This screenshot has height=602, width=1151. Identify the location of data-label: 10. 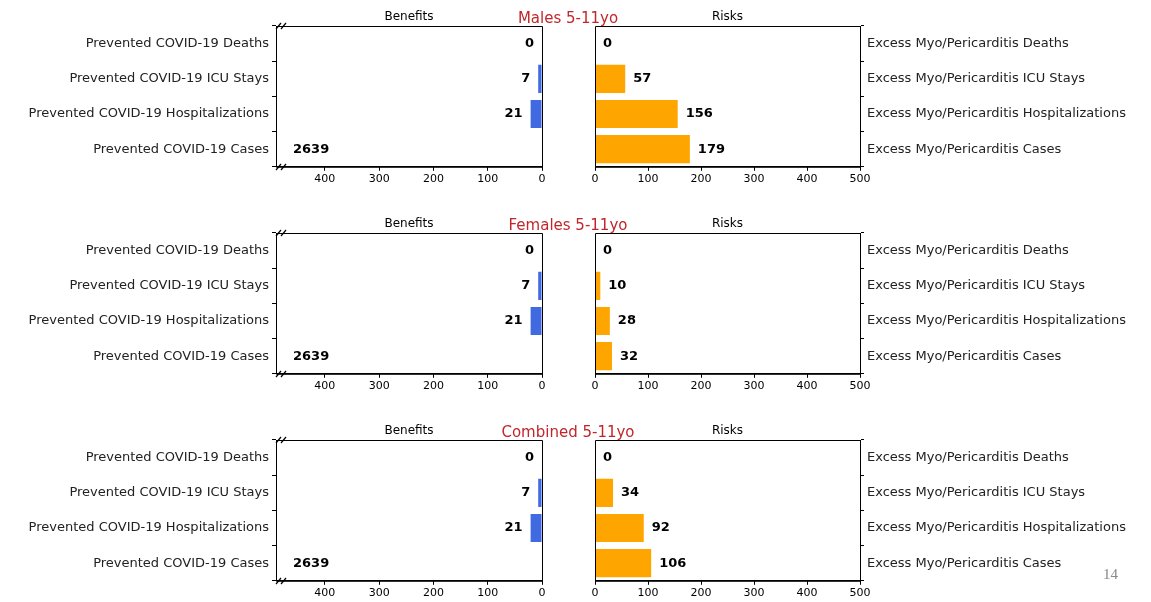
(617, 285).